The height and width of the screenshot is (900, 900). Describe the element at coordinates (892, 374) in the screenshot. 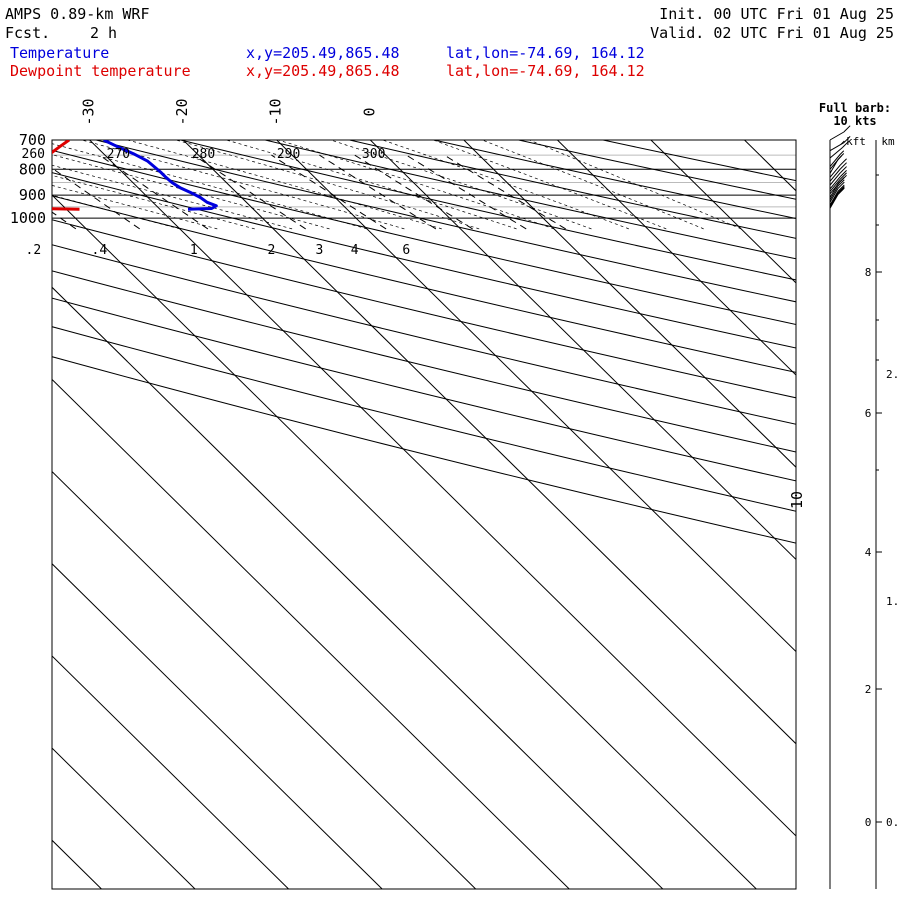

I see `km-tick-label: 2.` at that location.